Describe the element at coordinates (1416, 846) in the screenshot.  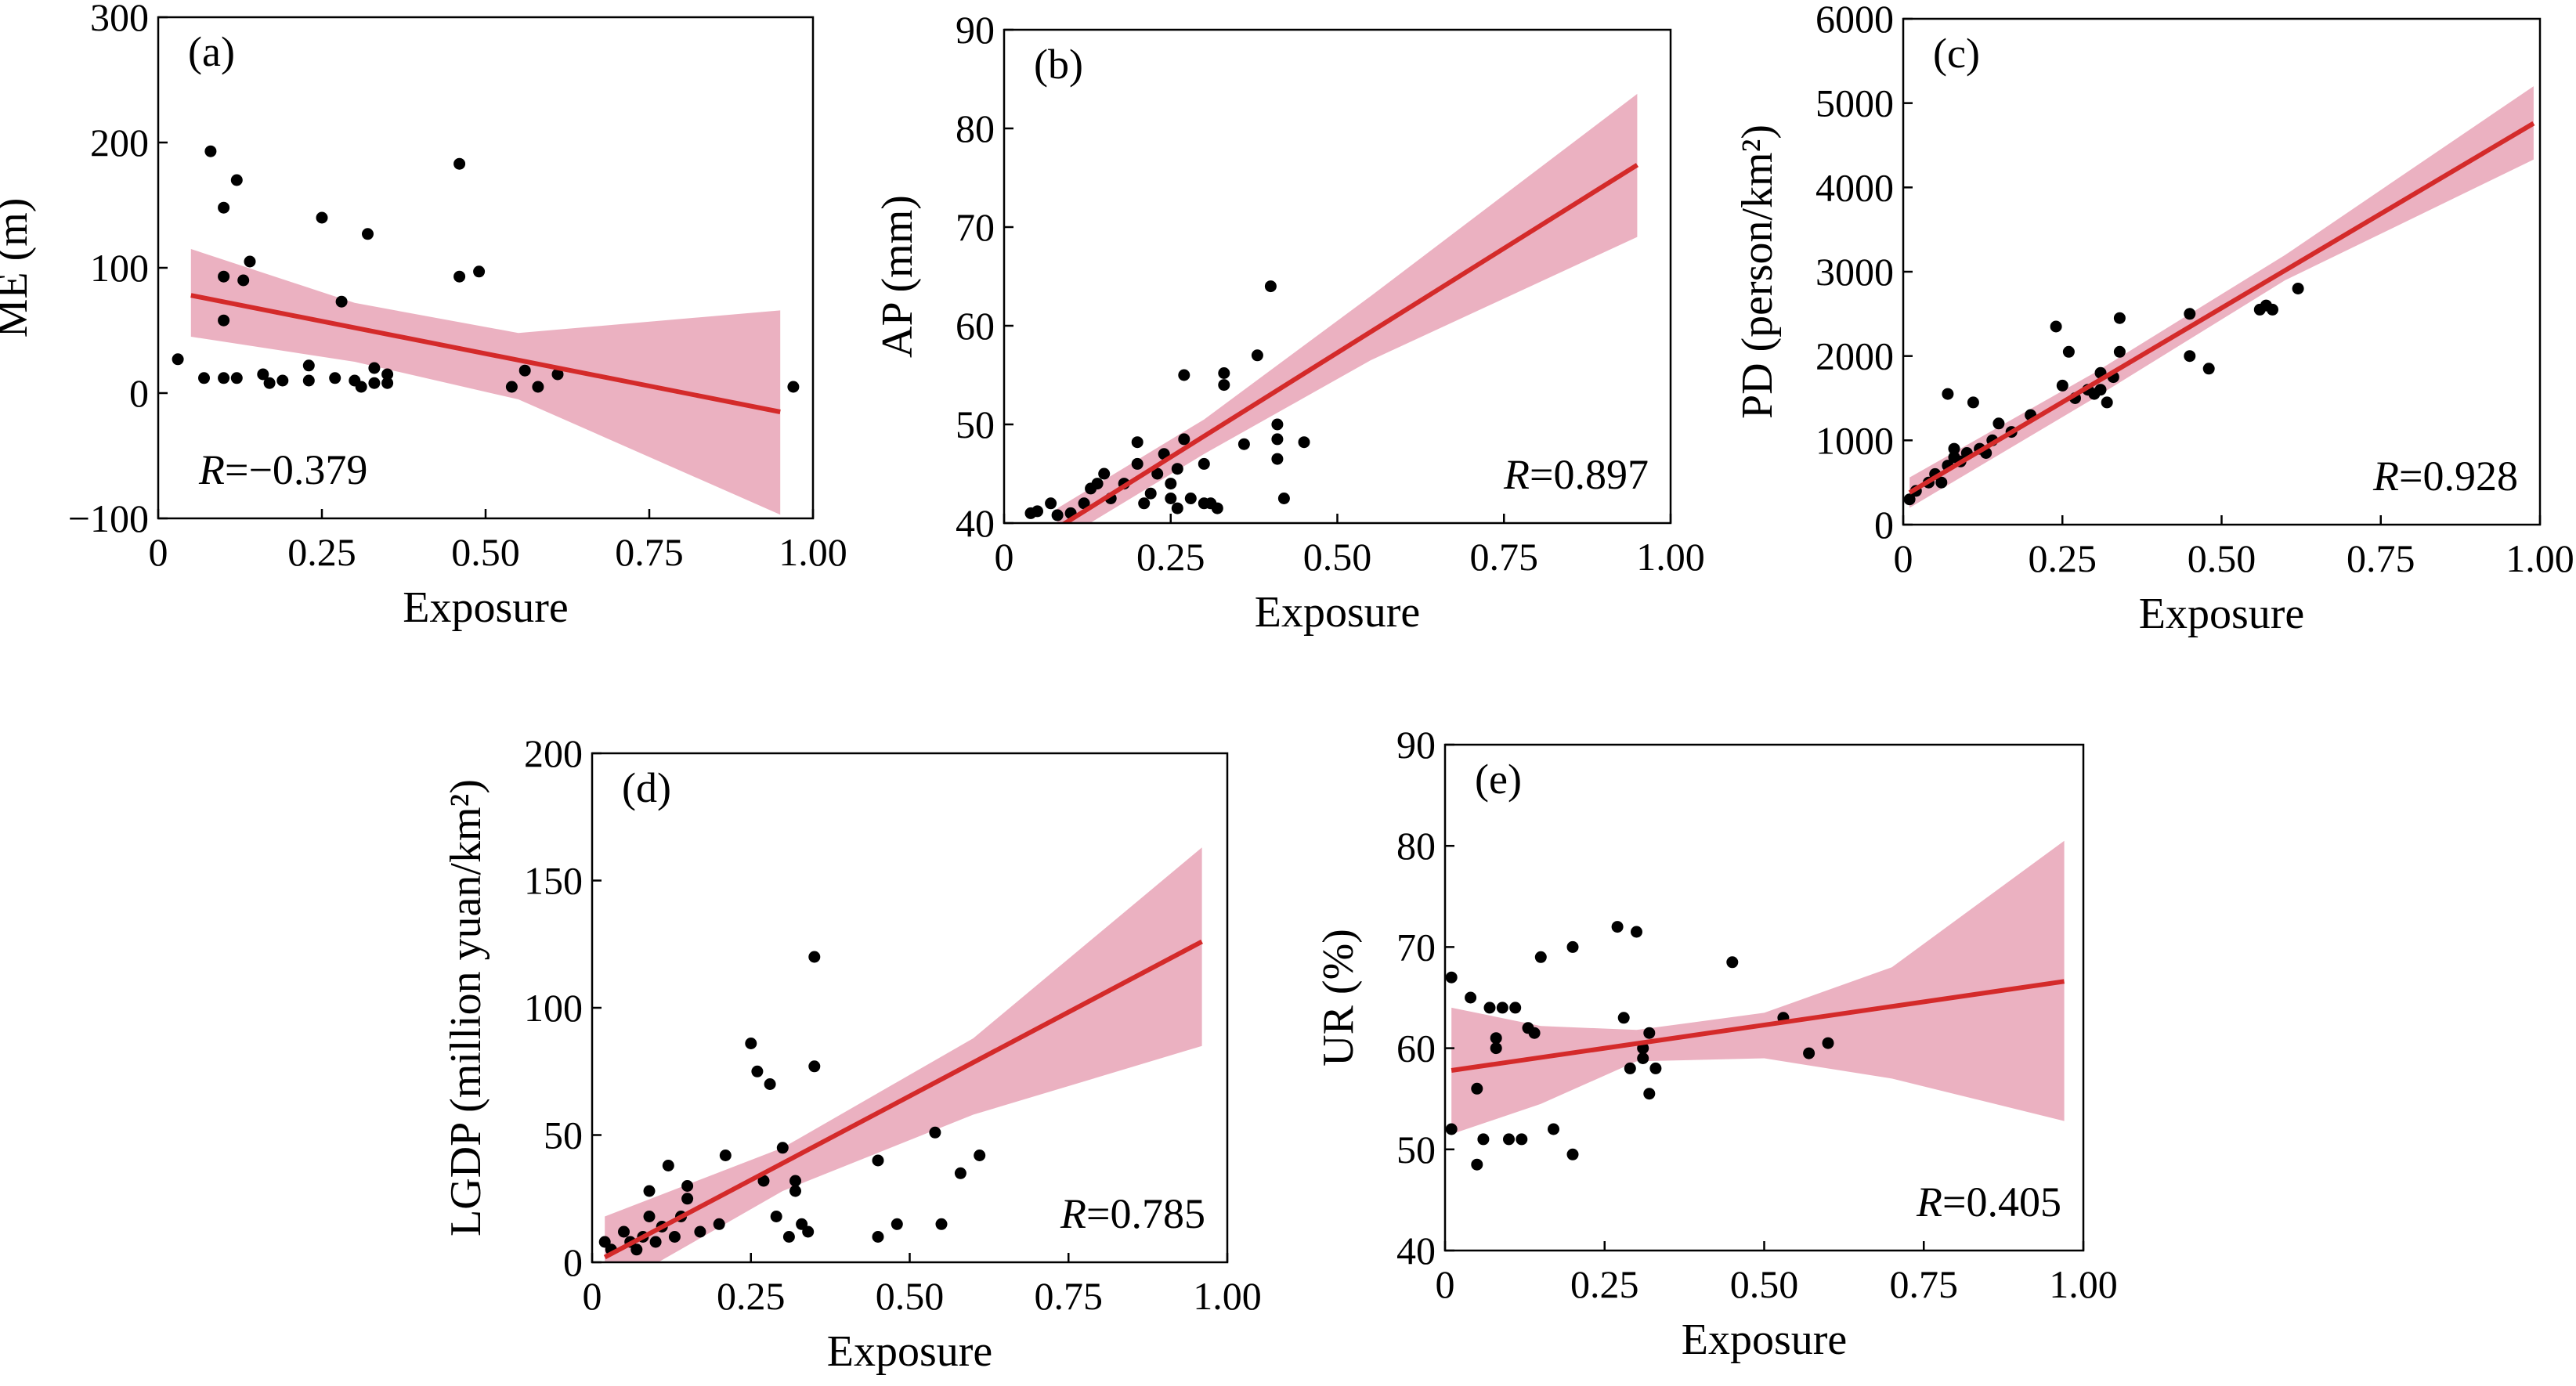
I see `y-tick-label: 80` at that location.